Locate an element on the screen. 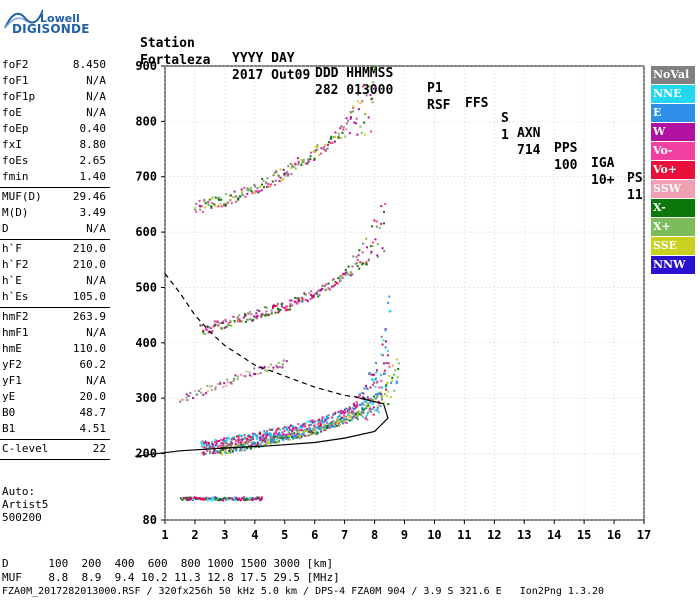  legend-item-ssw: SSW is located at coordinates (673, 189).